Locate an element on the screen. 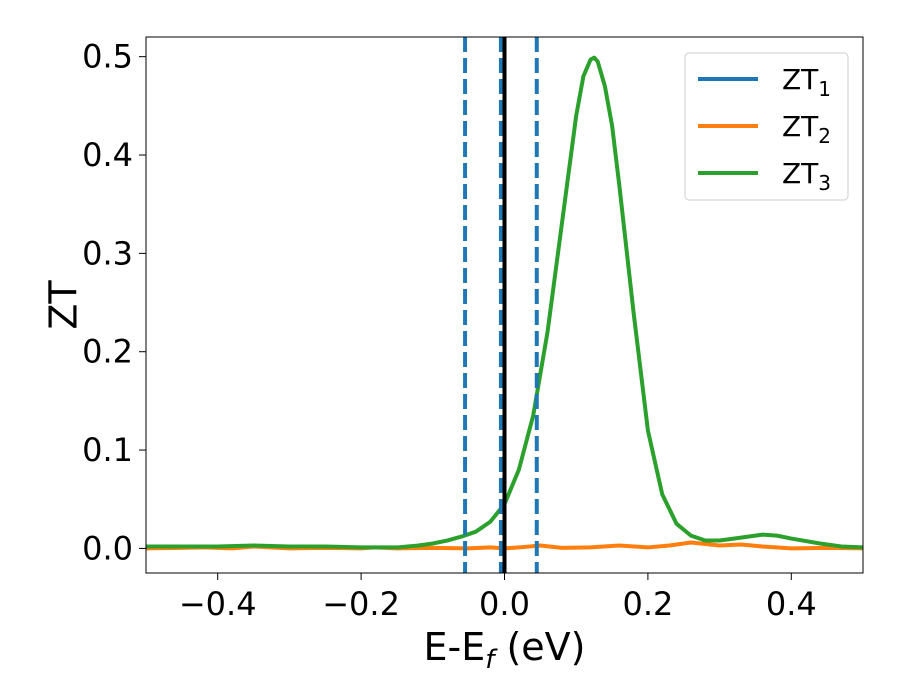 Image resolution: width=900 pixels, height=700 pixels. x-tick-label: 0.0 is located at coordinates (504, 604).